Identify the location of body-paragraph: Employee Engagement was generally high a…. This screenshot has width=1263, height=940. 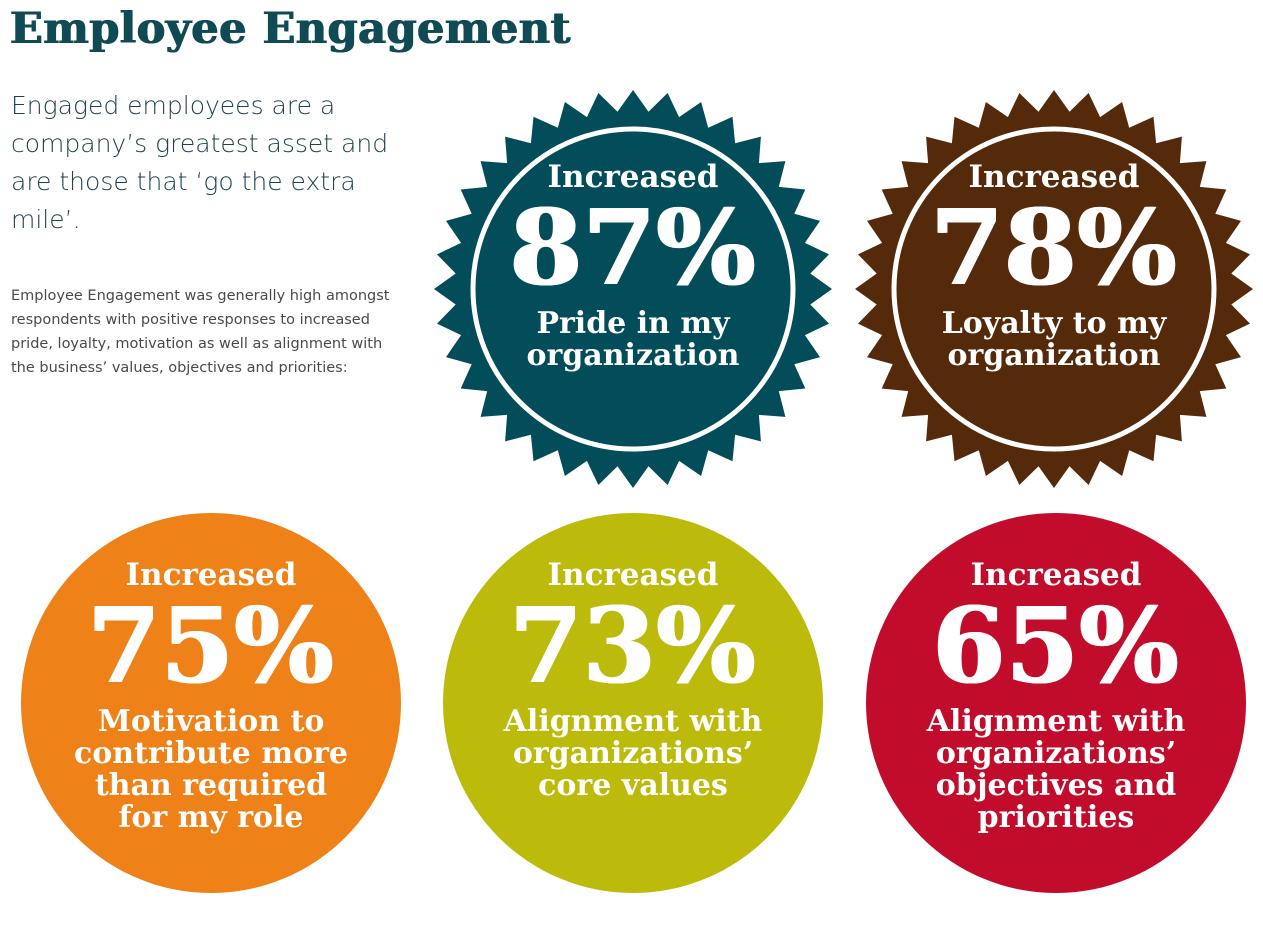
(200, 332).